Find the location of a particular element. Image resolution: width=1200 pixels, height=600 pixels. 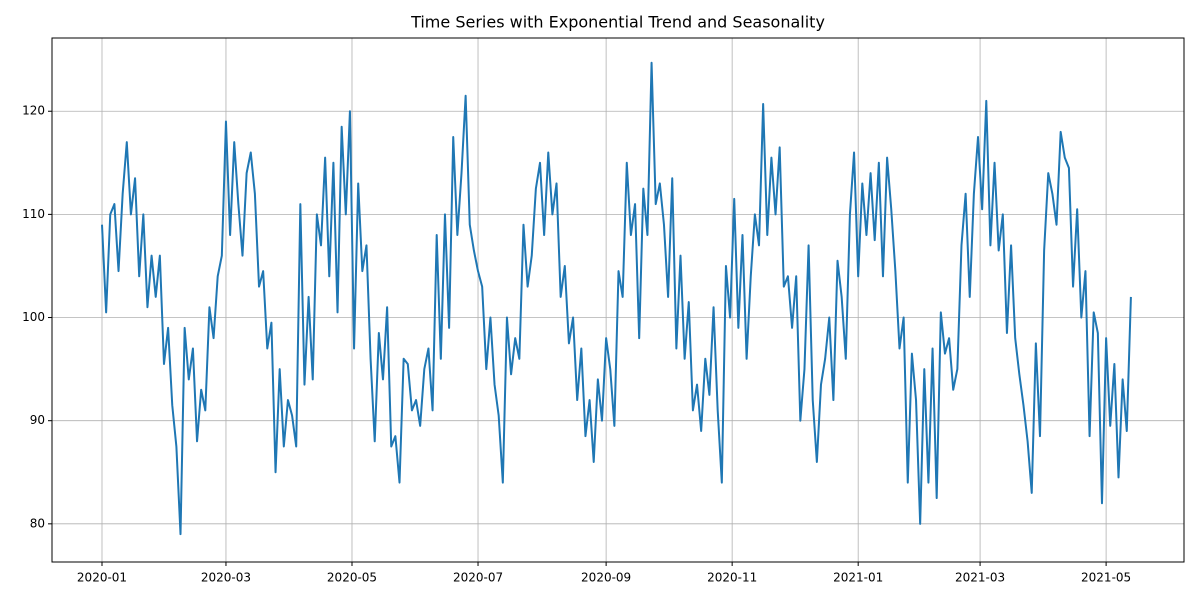

x-tick-label: 2020-05 is located at coordinates (352, 578).